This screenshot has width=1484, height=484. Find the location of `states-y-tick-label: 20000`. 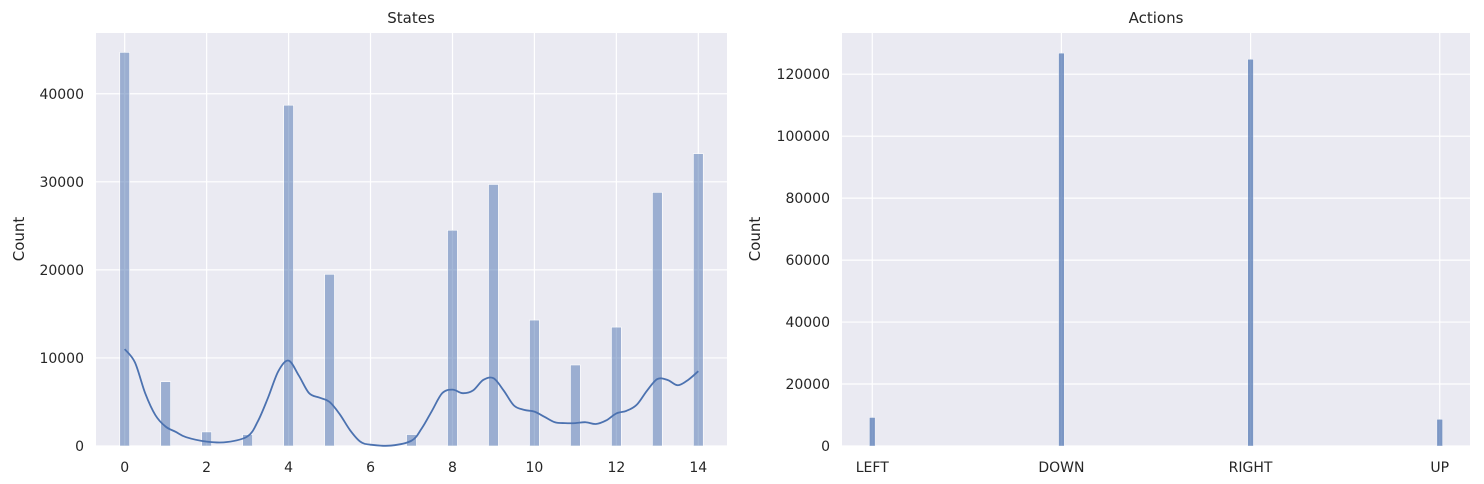

states-y-tick-label: 20000 is located at coordinates (61, 271).